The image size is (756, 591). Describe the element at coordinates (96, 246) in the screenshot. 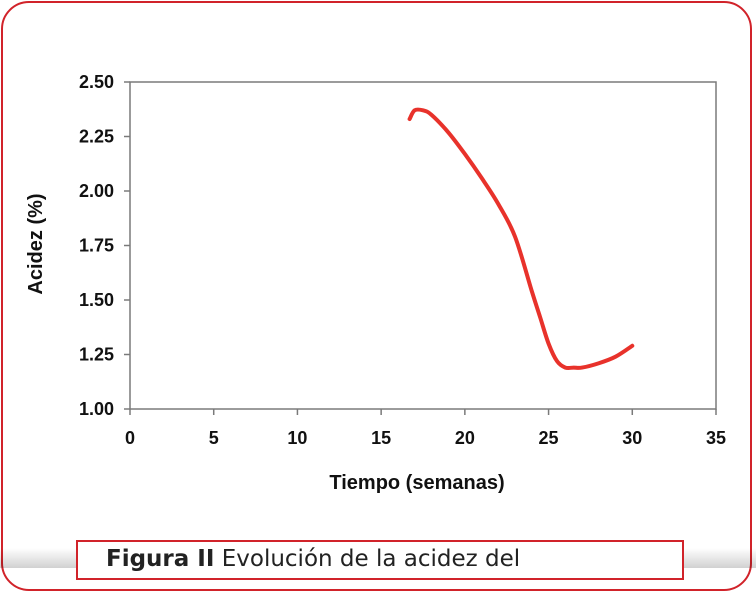

I see `y-tick-label: 1.75` at that location.